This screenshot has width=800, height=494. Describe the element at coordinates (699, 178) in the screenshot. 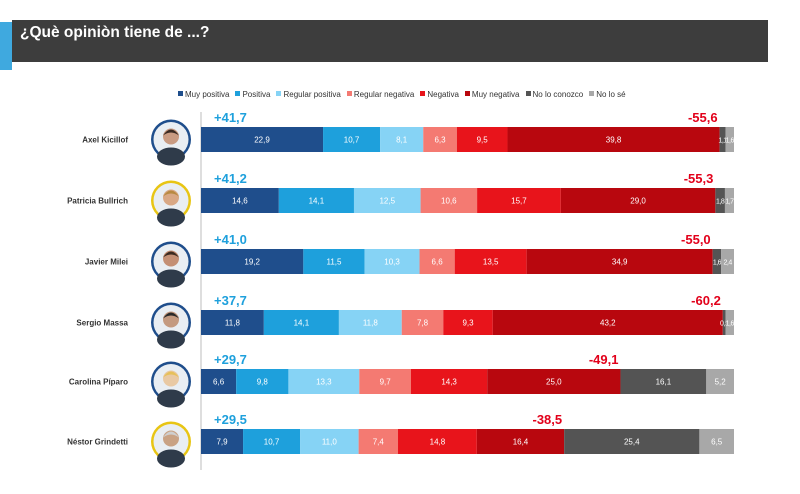

I see `negative-total: -55,3` at that location.